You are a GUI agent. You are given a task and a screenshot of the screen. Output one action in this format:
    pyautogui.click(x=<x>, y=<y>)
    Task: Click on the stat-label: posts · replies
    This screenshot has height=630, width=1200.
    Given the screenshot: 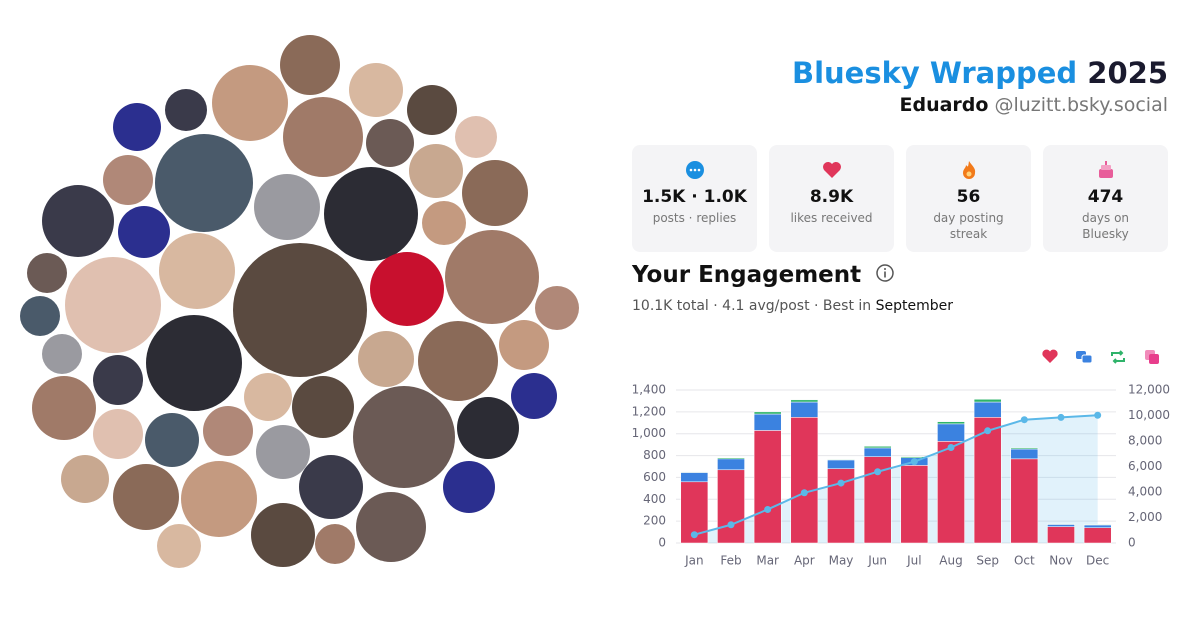 What is the action you would take?
    pyautogui.click(x=694, y=218)
    